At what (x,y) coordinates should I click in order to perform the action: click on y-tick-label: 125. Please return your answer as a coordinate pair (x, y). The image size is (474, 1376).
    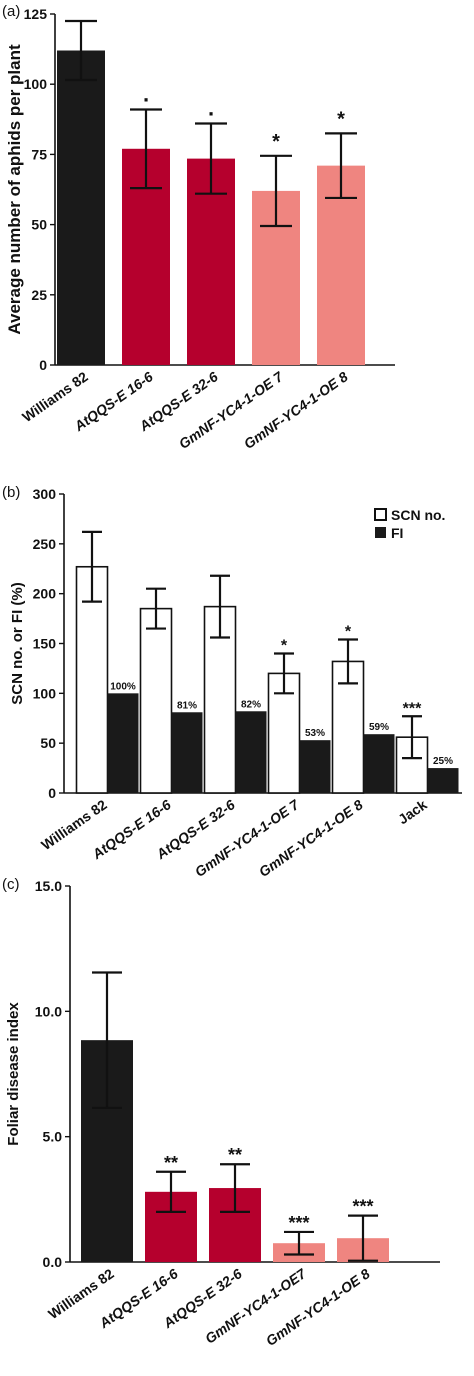
    Looking at the image, I should click on (36, 14).